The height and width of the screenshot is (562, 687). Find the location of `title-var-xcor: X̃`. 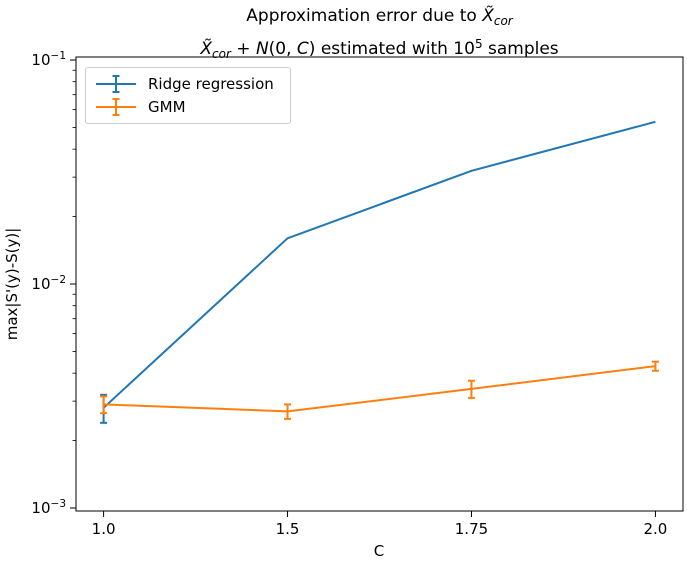

title-var-xcor: X̃ is located at coordinates (488, 16).